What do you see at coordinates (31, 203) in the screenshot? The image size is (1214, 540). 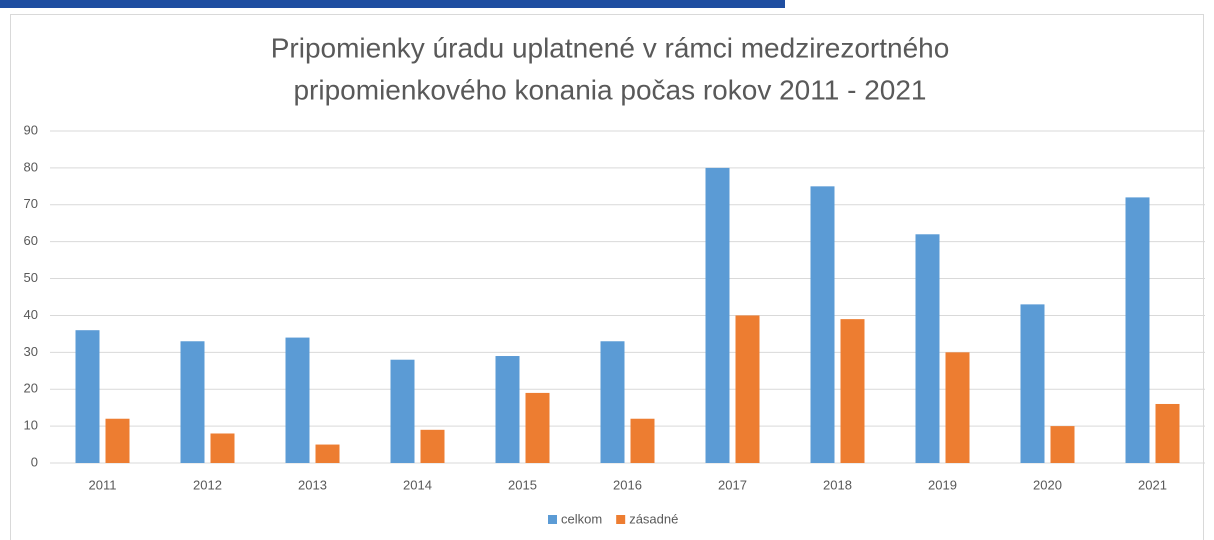 I see `y-tick-label: 70` at bounding box center [31, 203].